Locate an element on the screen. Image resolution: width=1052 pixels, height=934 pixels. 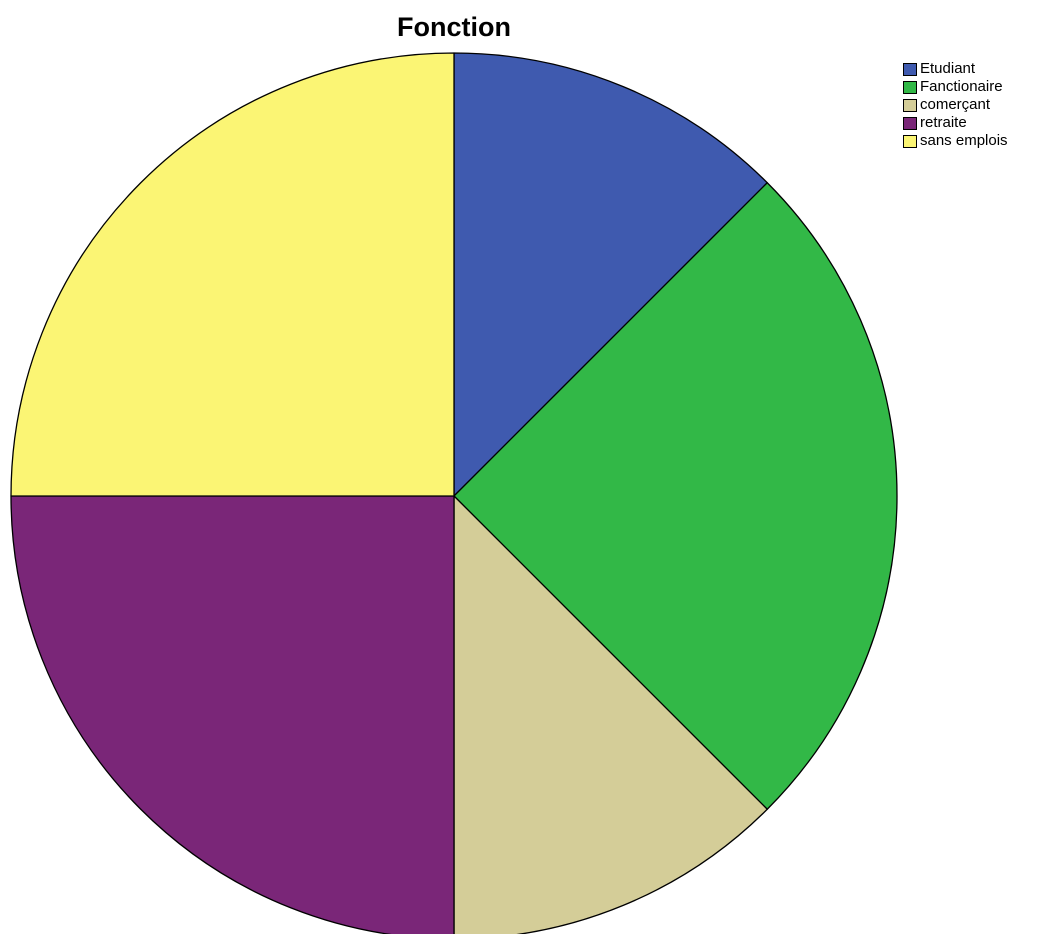
pie-slice-etudiant is located at coordinates (610, 274).